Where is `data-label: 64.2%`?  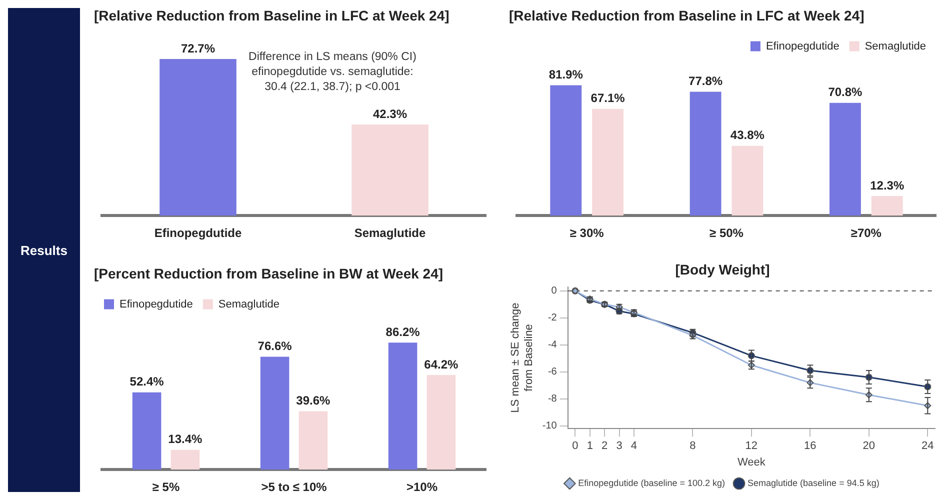
data-label: 64.2% is located at coordinates (441, 364).